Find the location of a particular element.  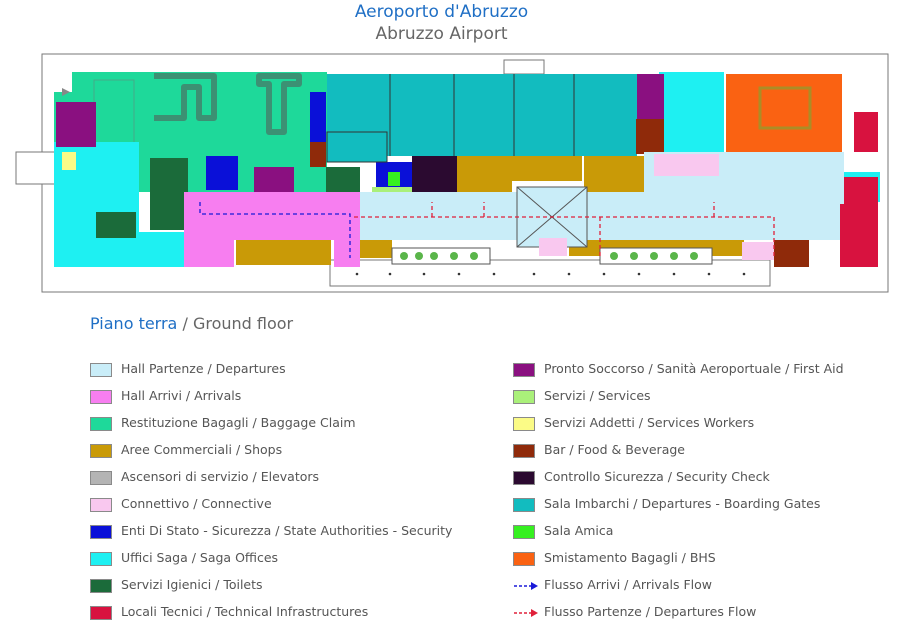

departures-flow-path is located at coordinates (564, 230).